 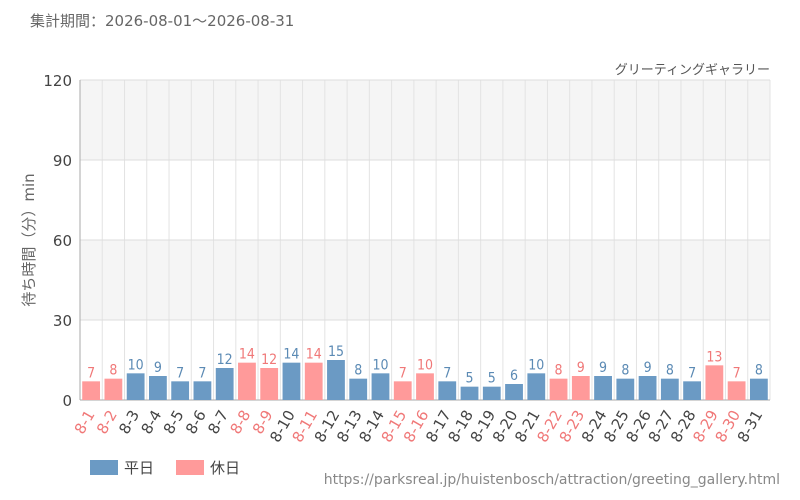 I want to click on chart-title: グリーティングギャラリー, so click(x=692, y=70).